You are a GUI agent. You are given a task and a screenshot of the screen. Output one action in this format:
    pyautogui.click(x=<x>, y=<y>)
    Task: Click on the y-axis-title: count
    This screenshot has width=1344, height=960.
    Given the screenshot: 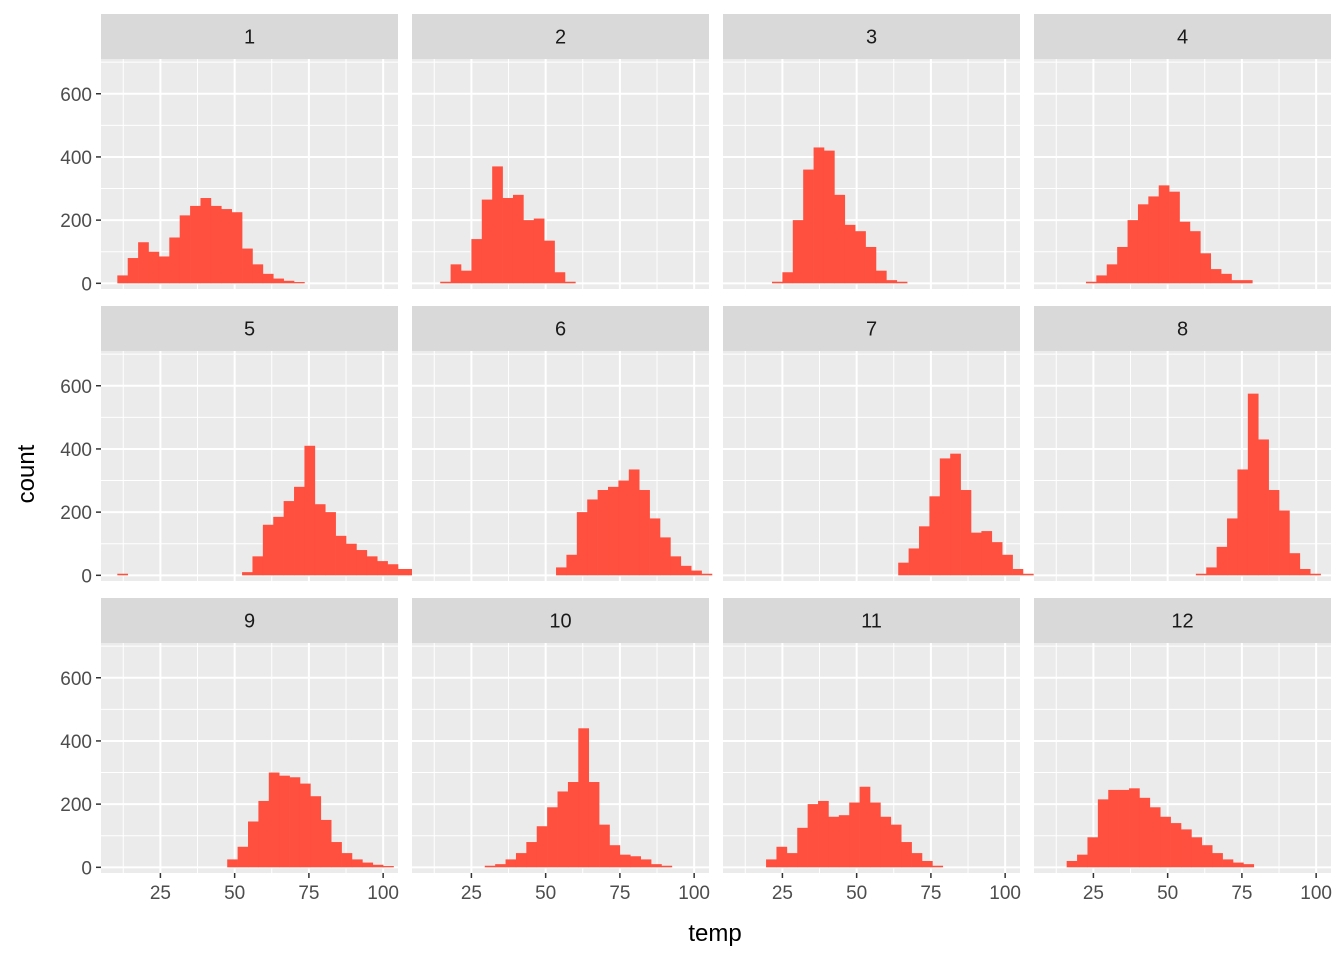 What is the action you would take?
    pyautogui.click(x=26, y=473)
    